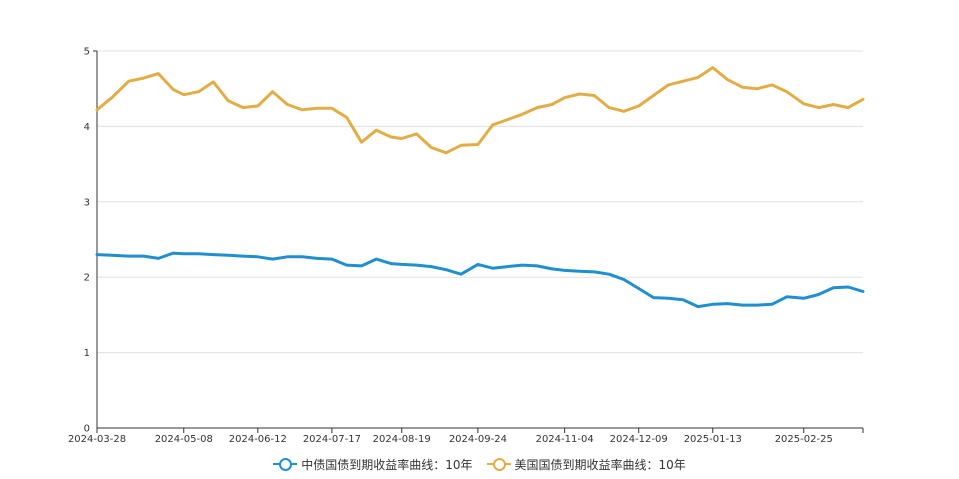 This screenshot has height=479, width=959. What do you see at coordinates (479, 464) in the screenshot?
I see `legend: 中债国债到期收益率曲线：10年 美国国债到期收益率曲线：10年` at bounding box center [479, 464].